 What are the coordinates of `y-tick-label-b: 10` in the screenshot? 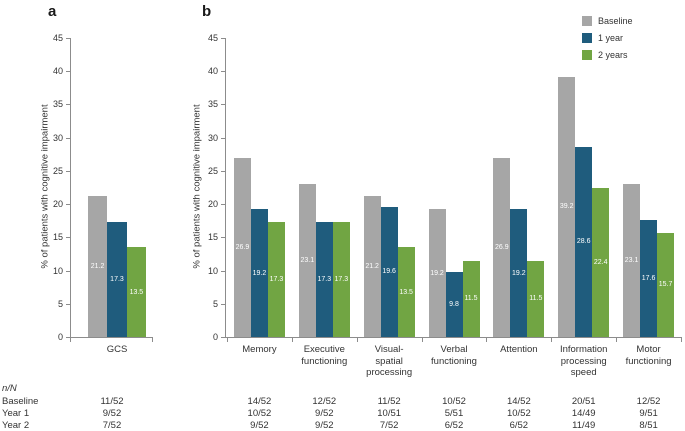 It's located at (212, 270).